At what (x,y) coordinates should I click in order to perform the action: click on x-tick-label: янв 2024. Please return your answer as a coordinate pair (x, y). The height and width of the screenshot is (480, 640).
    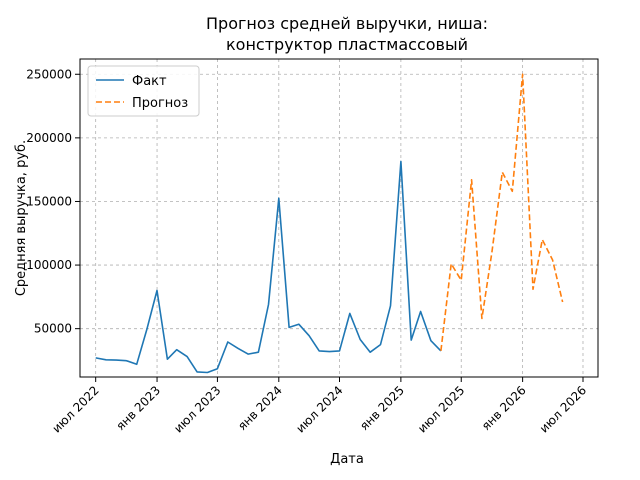
    Looking at the image, I should click on (260, 408).